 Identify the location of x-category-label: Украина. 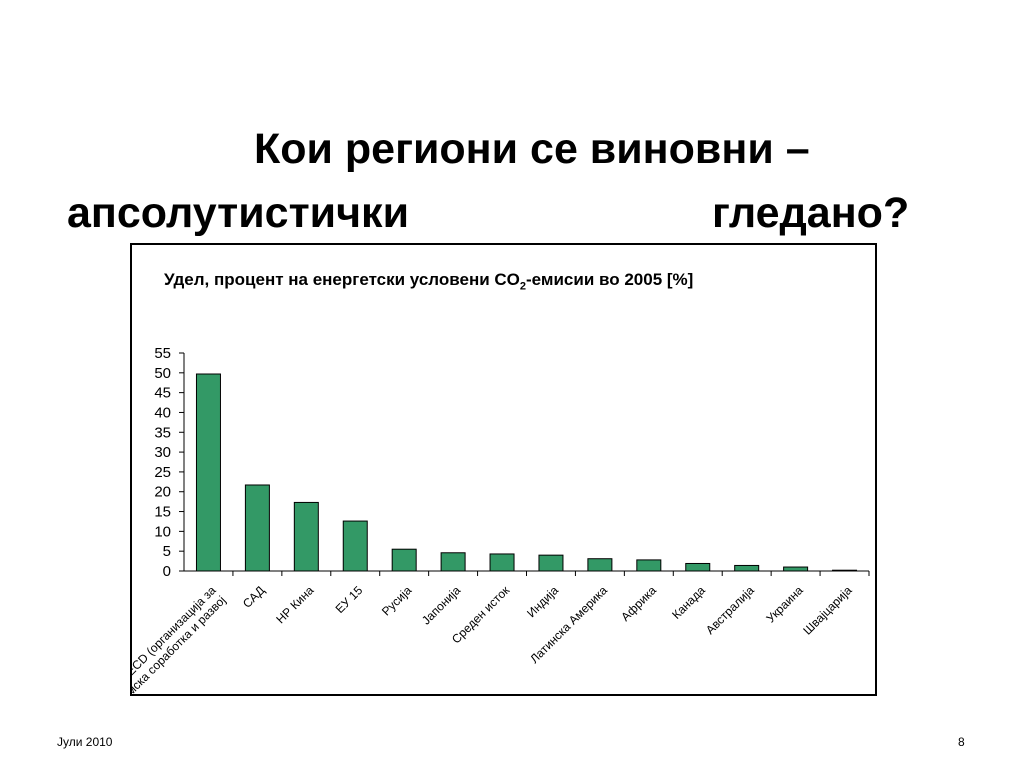
(785, 604).